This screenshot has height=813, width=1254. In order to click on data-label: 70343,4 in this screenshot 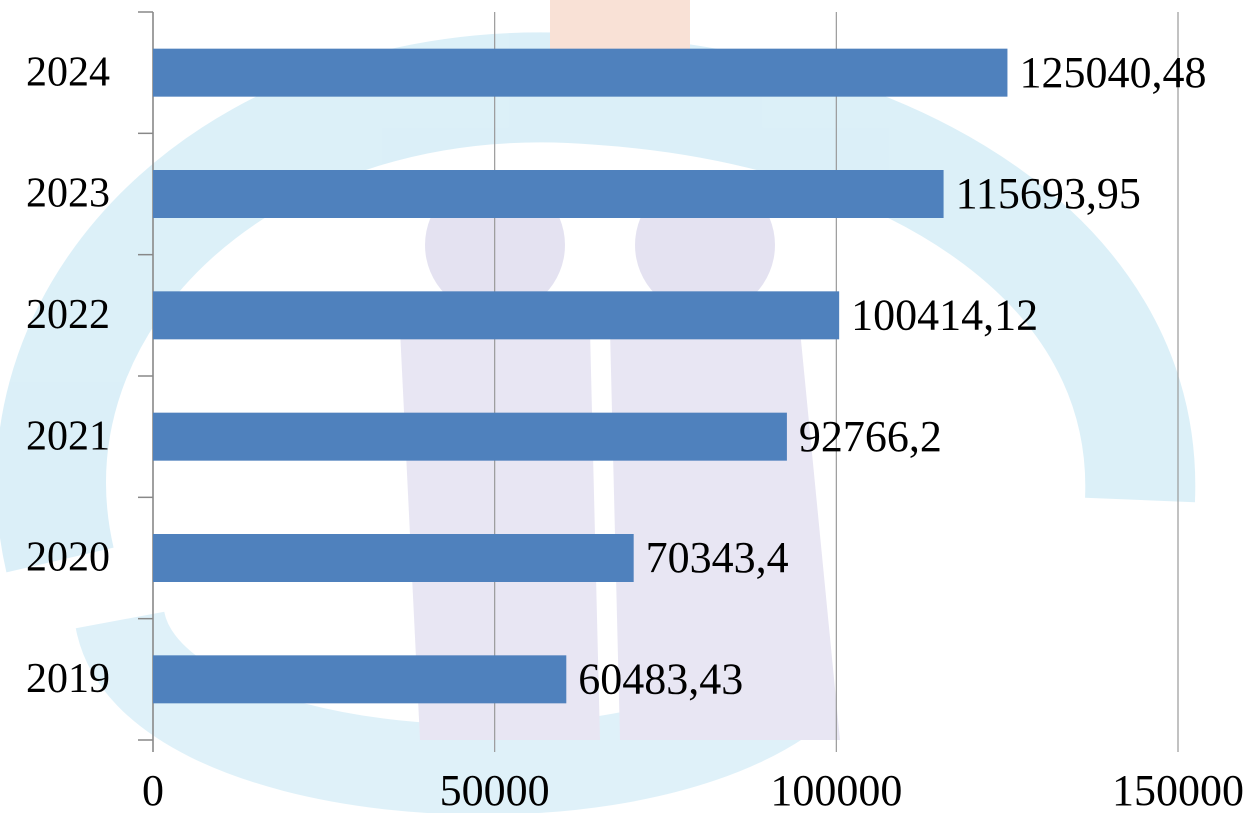, I will do `click(717, 557)`.